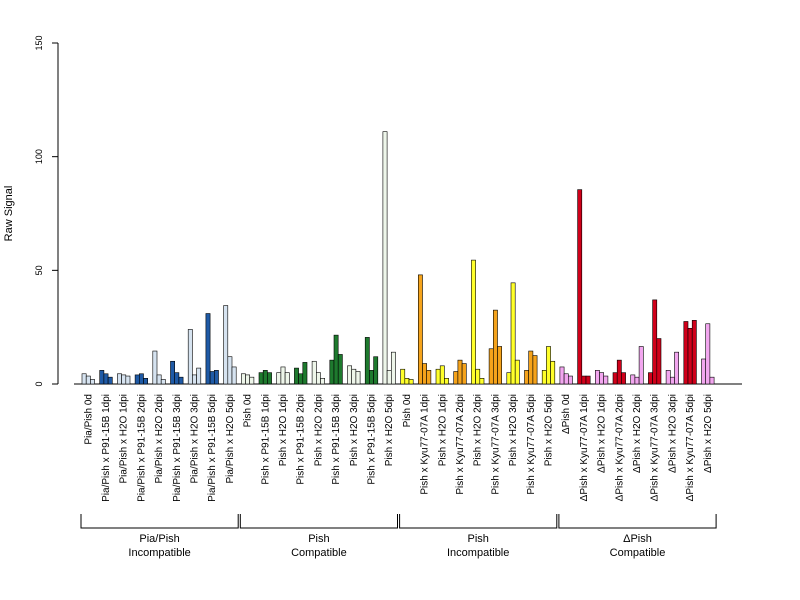  What do you see at coordinates (265, 439) in the screenshot?
I see `category-label: Pish x P91-15B 1dpi` at bounding box center [265, 439].